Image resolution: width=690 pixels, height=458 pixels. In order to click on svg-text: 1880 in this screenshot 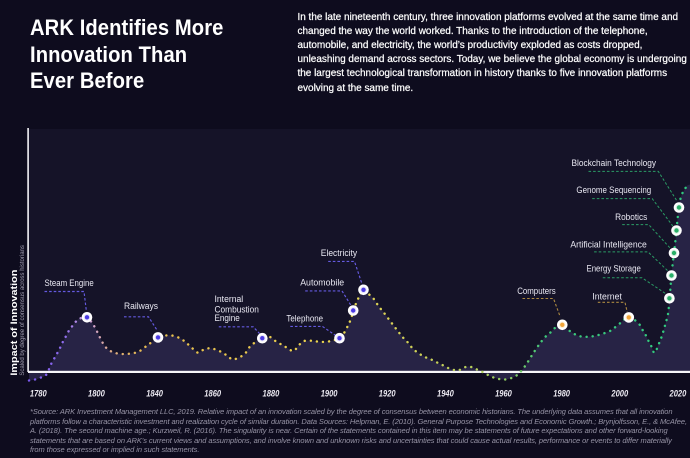, I will do `click(272, 394)`.